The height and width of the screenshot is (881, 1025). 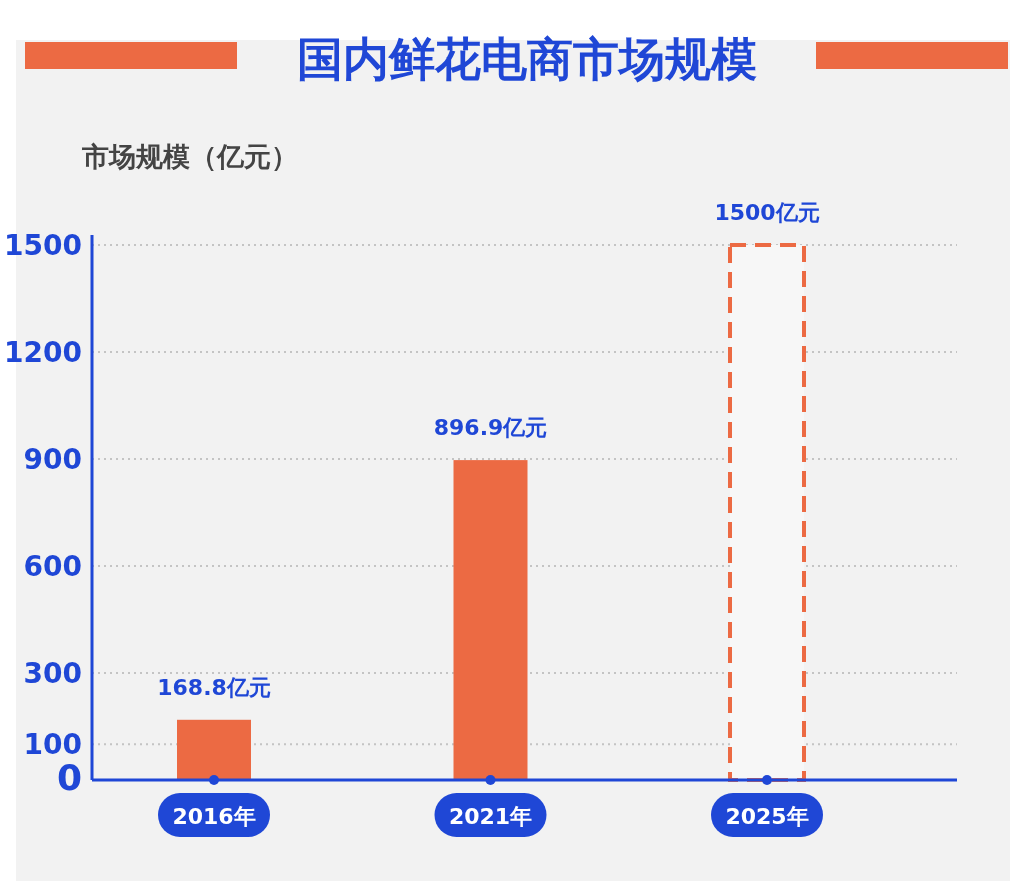 I want to click on x-tick-label: 2016年, so click(x=214, y=816).